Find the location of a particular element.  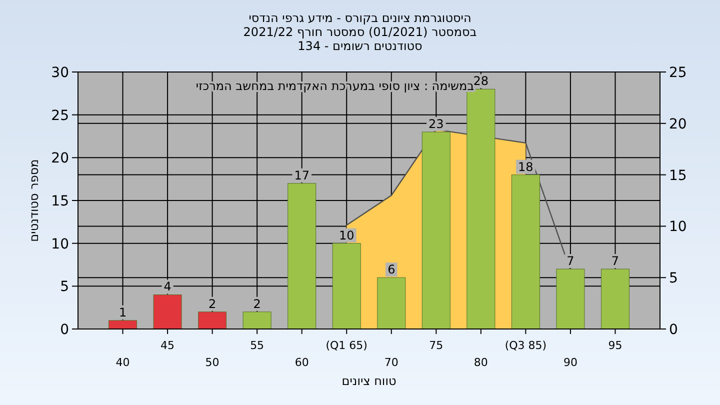

y-tick-label: 20 is located at coordinates (60, 158).